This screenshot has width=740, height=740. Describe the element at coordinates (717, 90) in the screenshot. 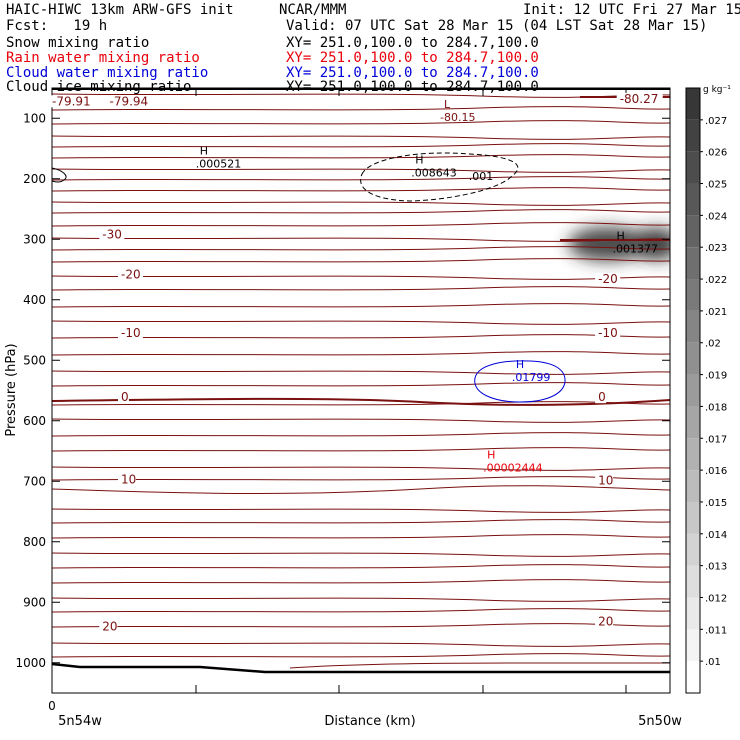

I see `colorbar-unit: g kg⁻¹` at that location.